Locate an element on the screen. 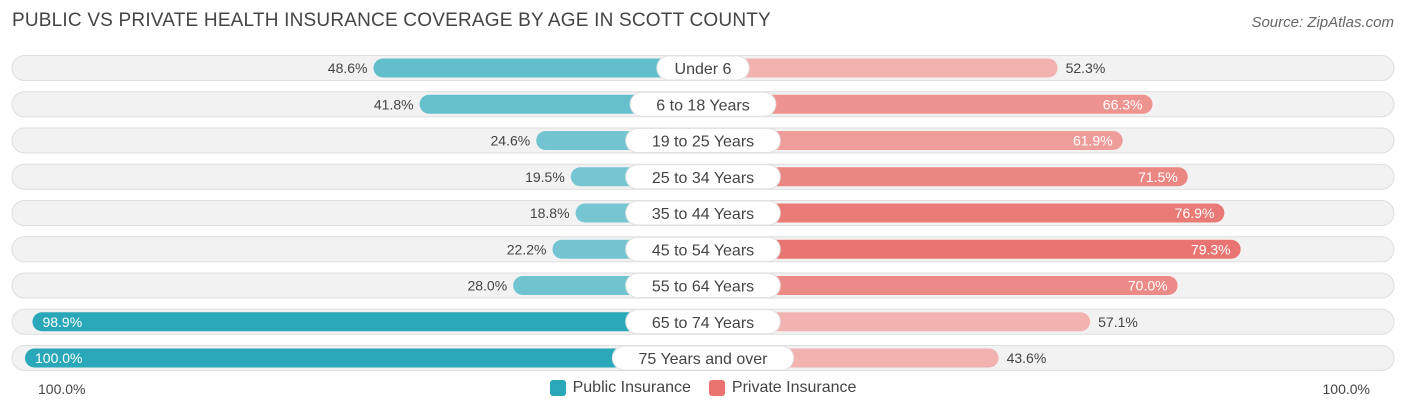 The height and width of the screenshot is (414, 1406). public-value-label: 24.6% is located at coordinates (511, 141).